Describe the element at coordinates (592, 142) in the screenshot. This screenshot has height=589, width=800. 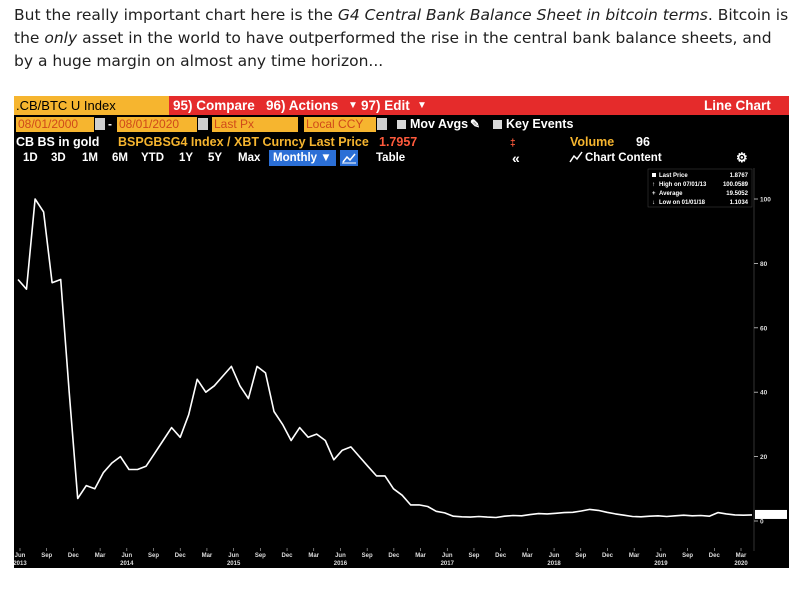
I see `volume-label: Volume` at that location.